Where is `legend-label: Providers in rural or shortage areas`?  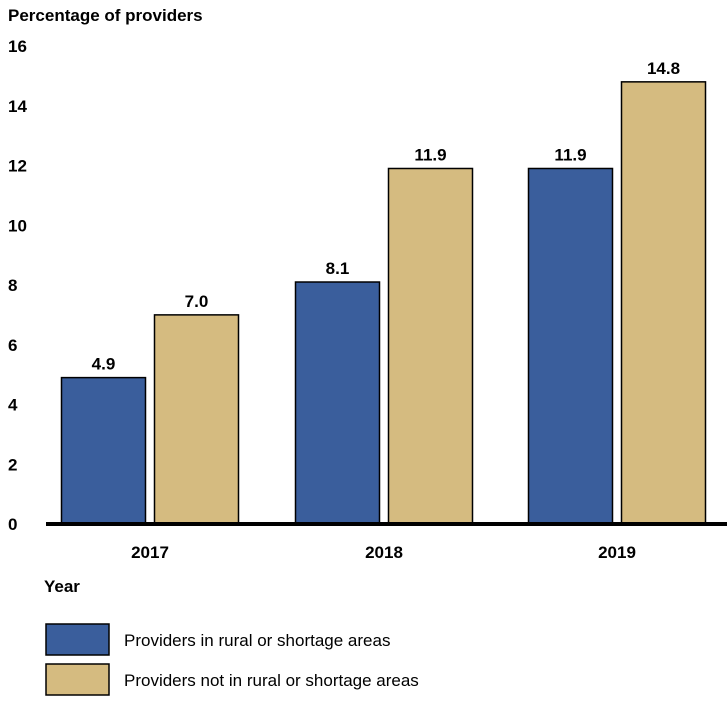
legend-label: Providers in rural or shortage areas is located at coordinates (257, 640).